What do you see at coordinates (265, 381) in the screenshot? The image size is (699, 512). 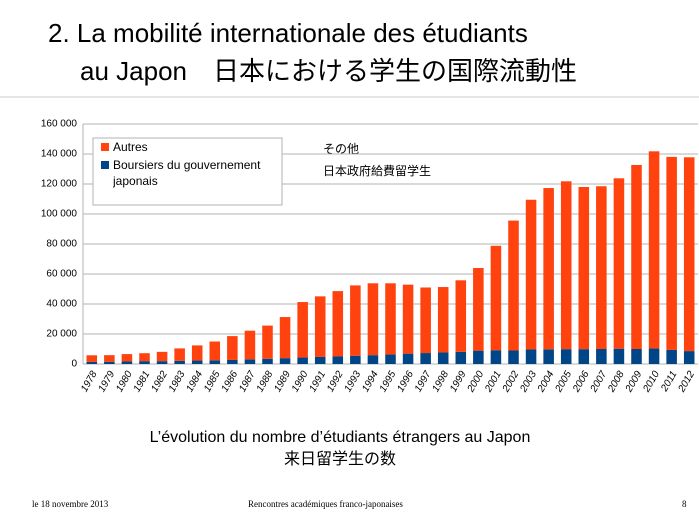 I see `x-tick-label: 1988` at bounding box center [265, 381].